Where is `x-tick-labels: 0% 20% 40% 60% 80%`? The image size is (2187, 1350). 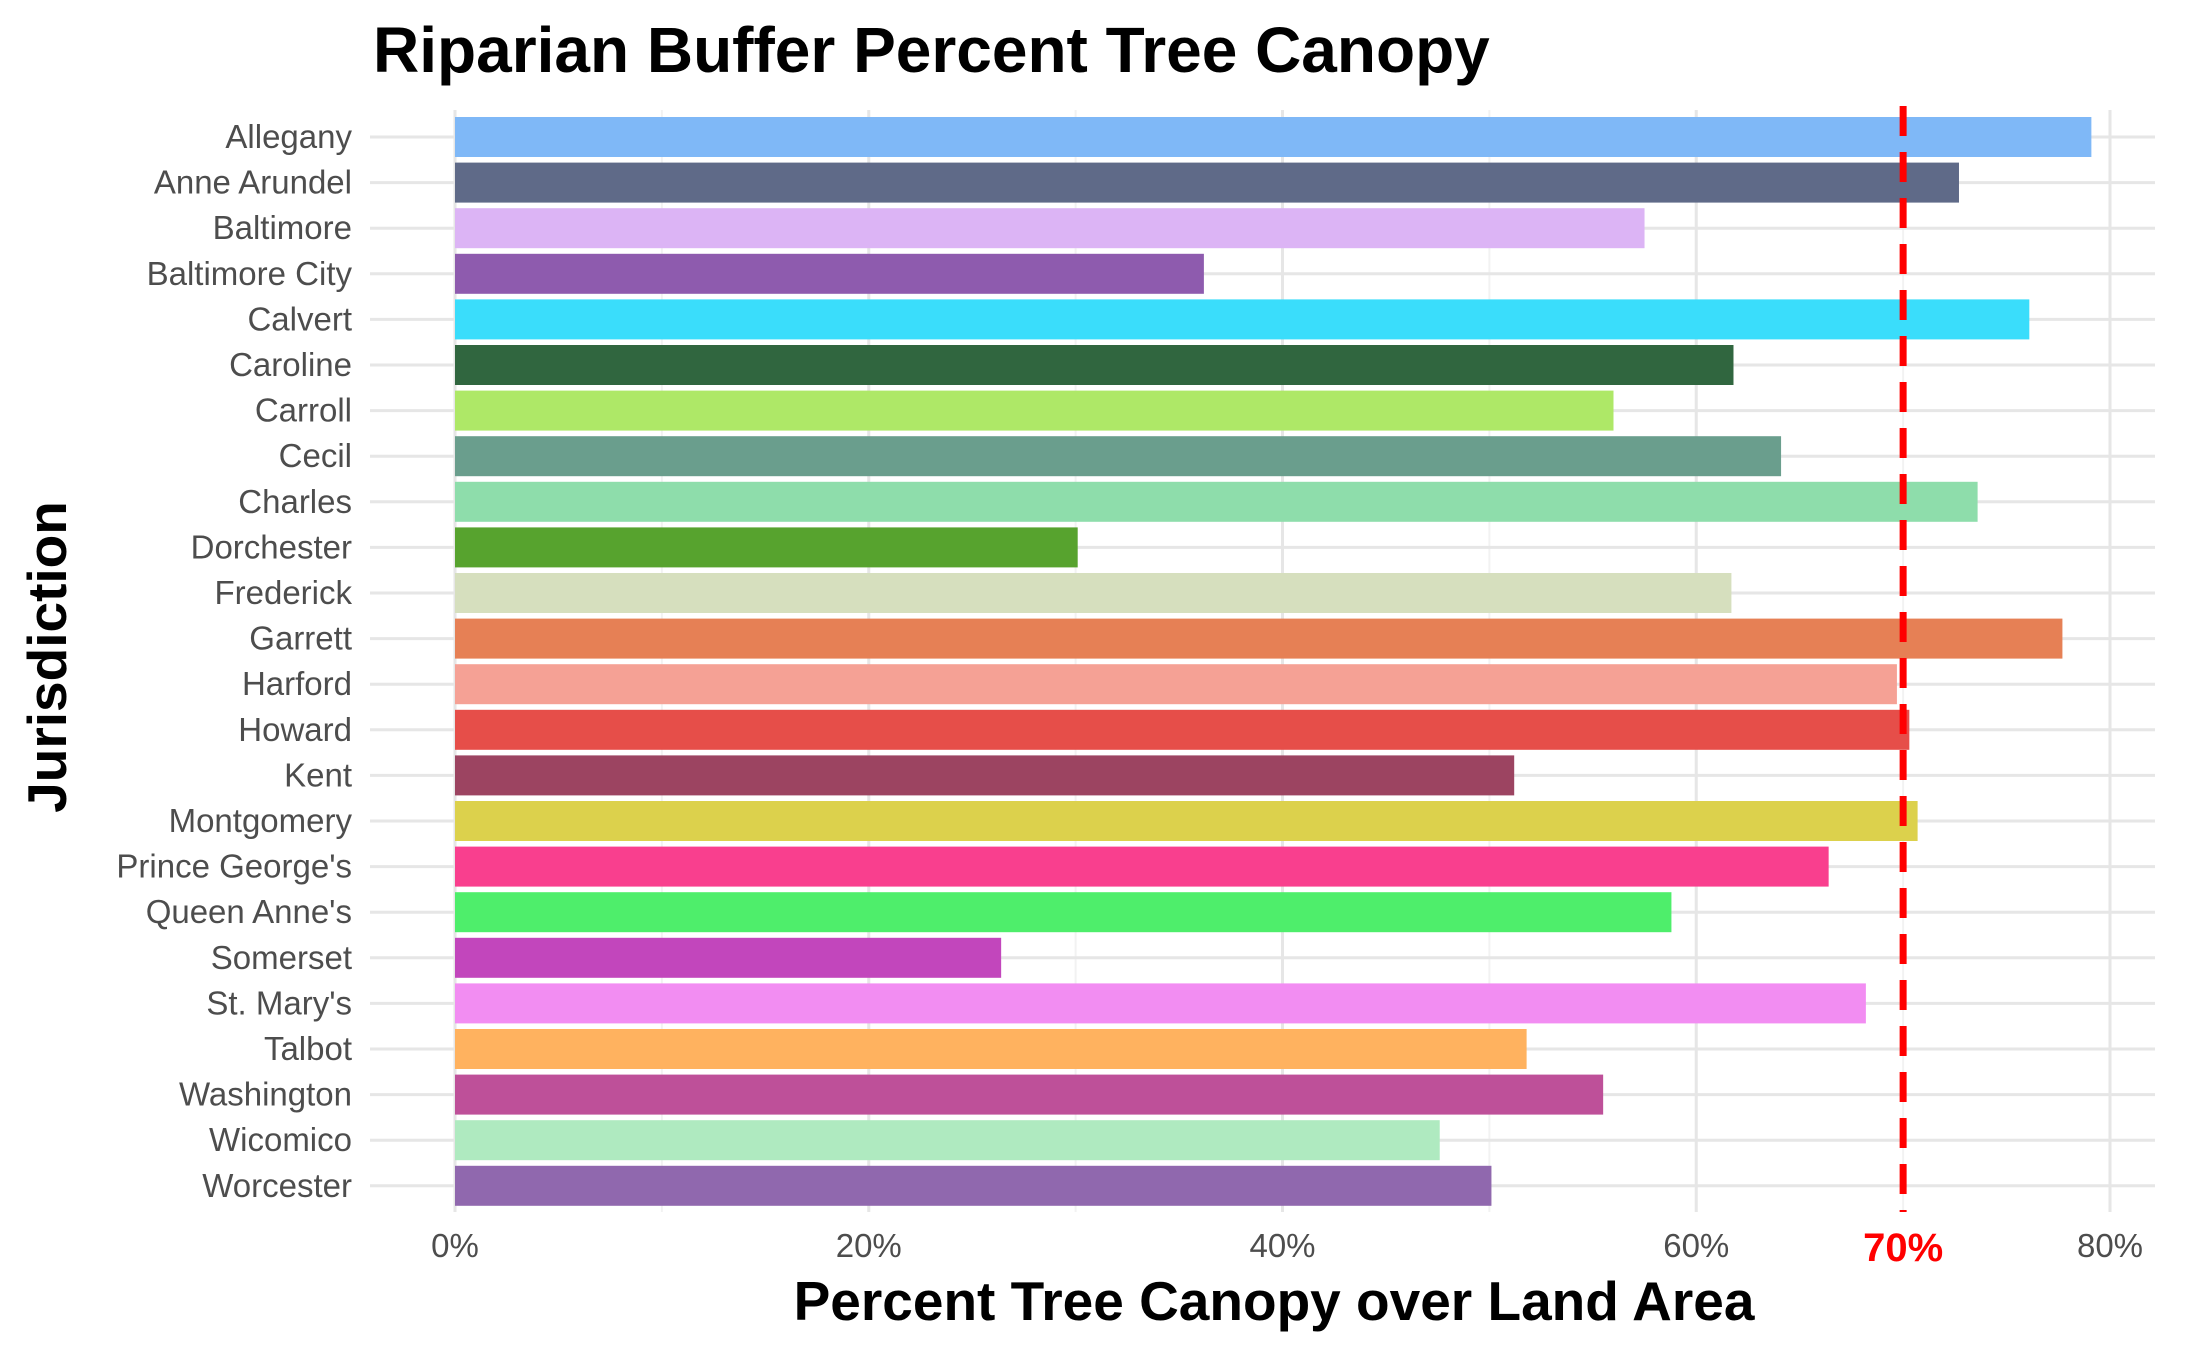
x-tick-labels: 0% 20% 40% 60% 80% is located at coordinates (1287, 1245).